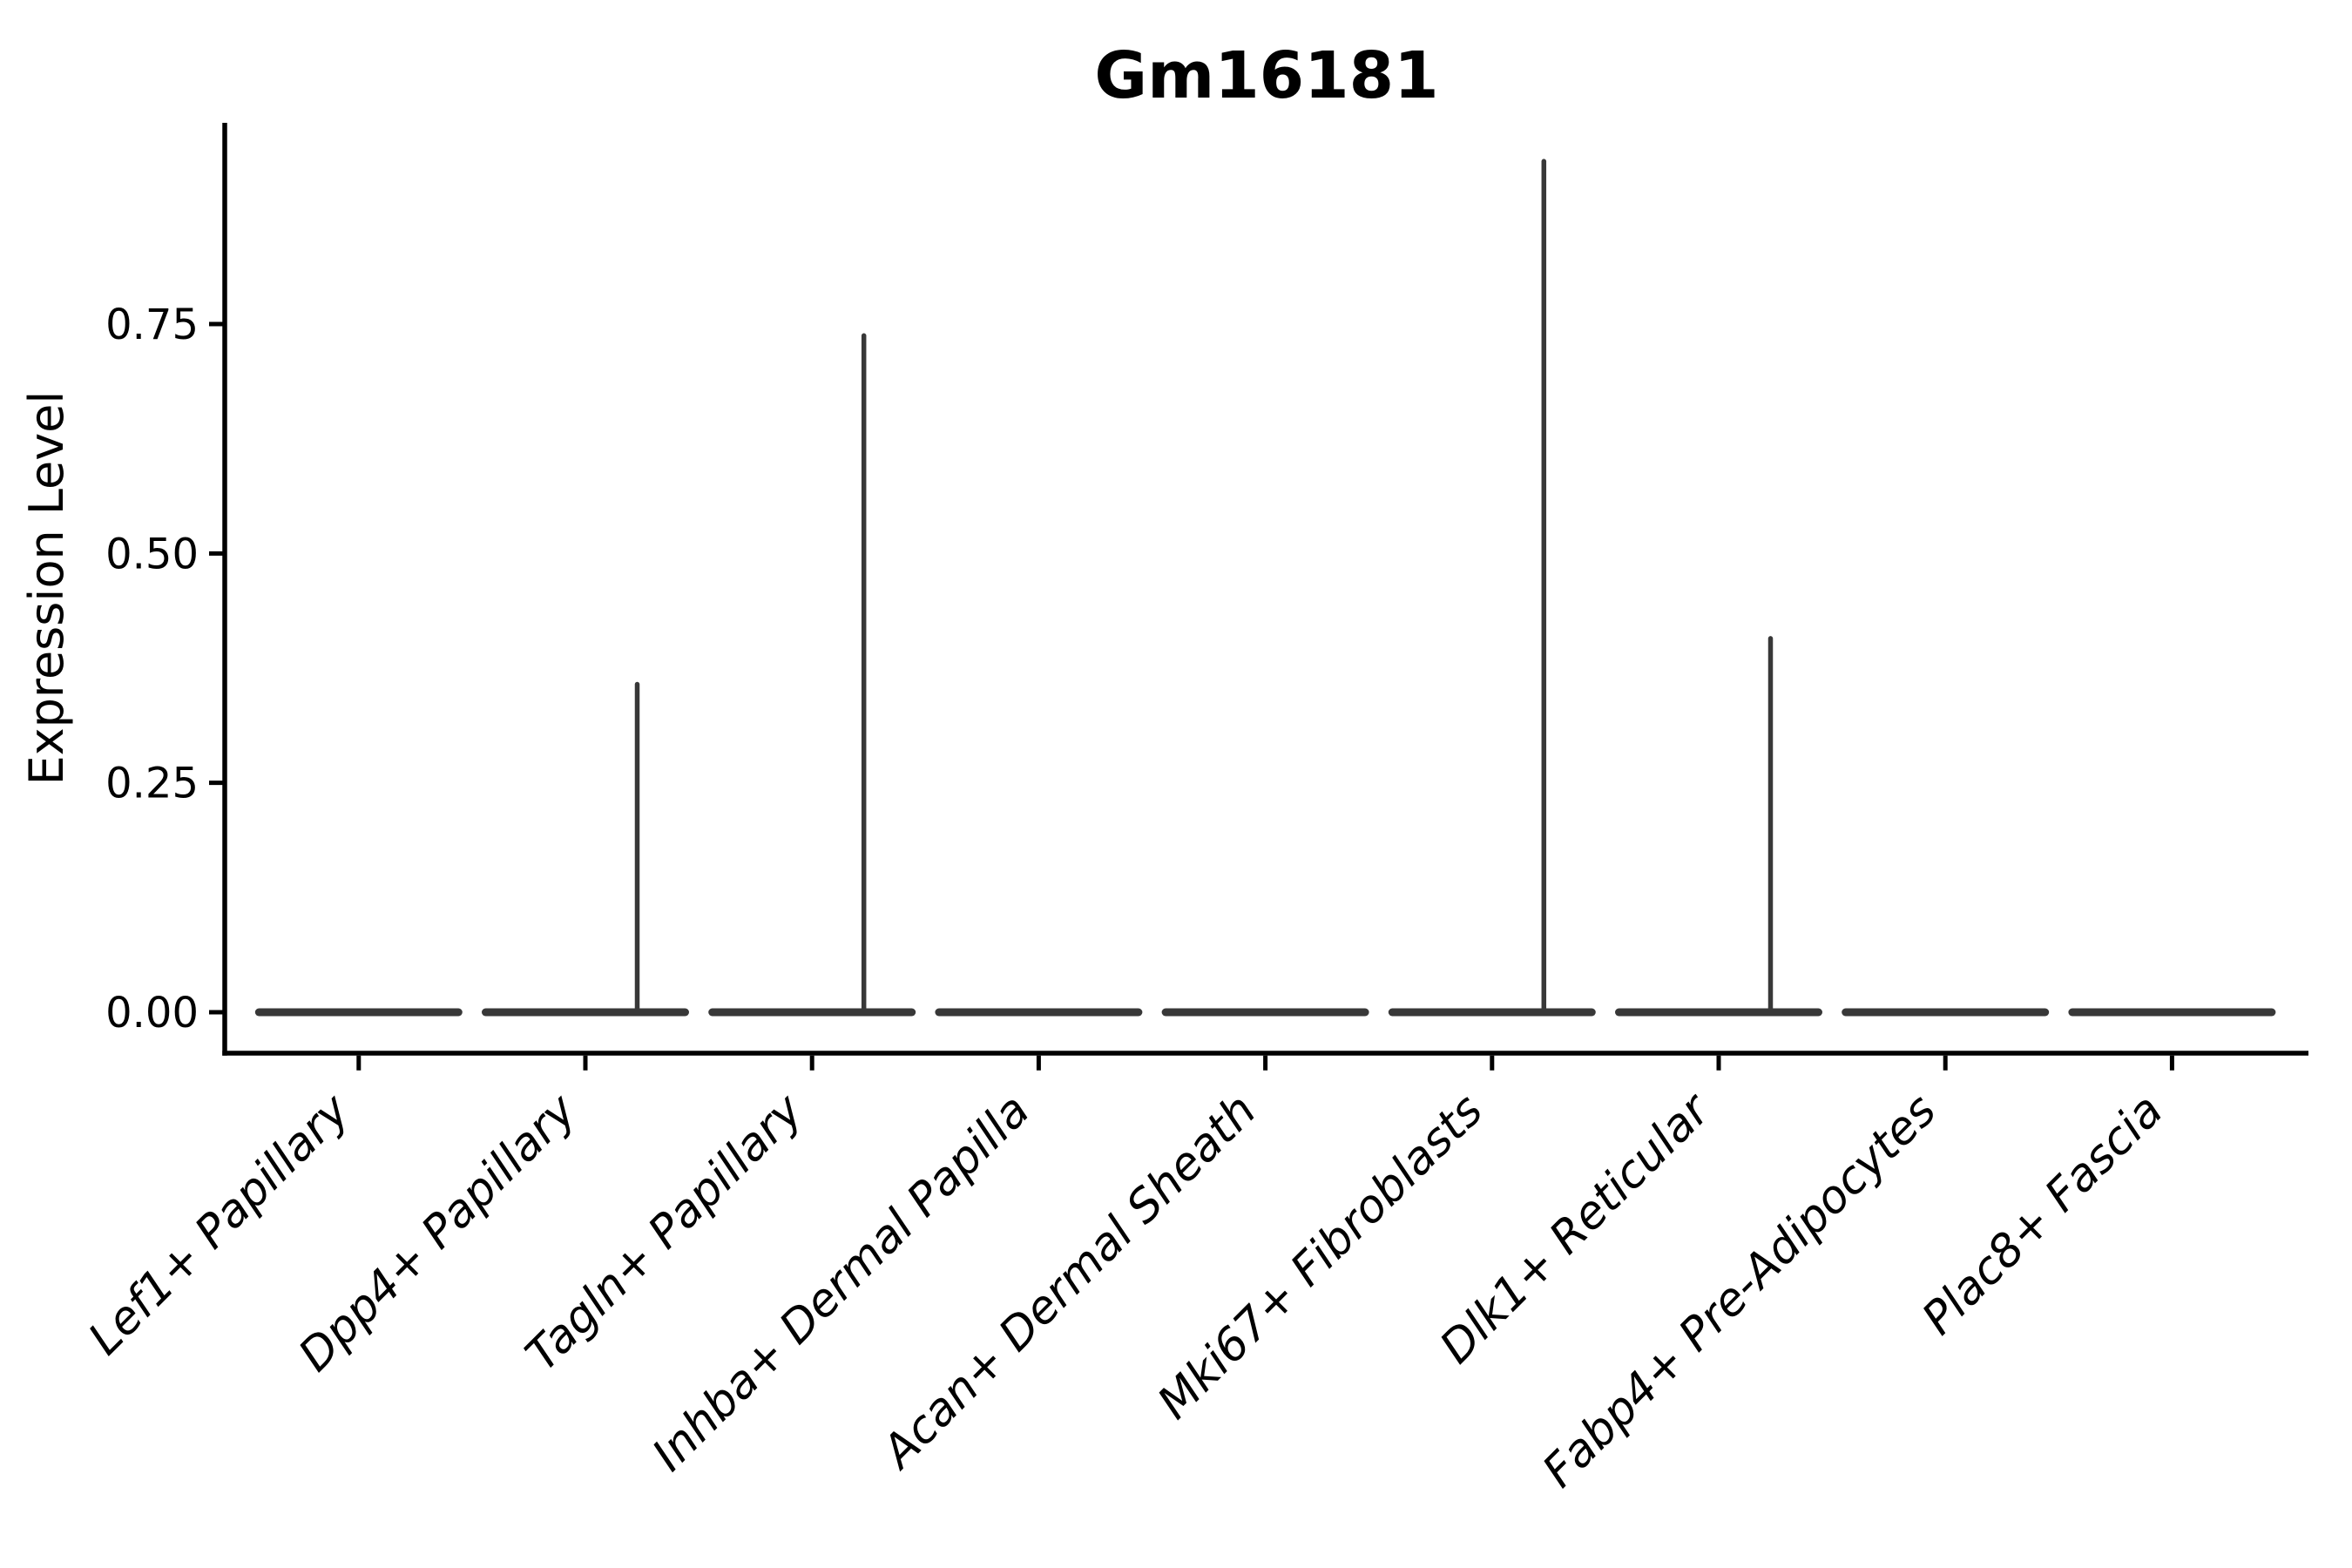 This screenshot has height=1568, width=2352. What do you see at coordinates (152, 554) in the screenshot?
I see `y-tick-label: 0.50` at bounding box center [152, 554].